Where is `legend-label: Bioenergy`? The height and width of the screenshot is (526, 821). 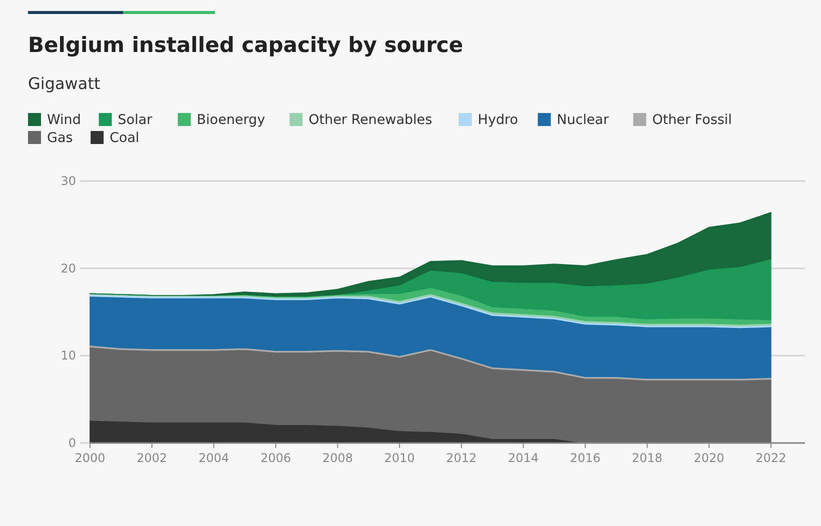
legend-label: Bioenergy is located at coordinates (231, 120).